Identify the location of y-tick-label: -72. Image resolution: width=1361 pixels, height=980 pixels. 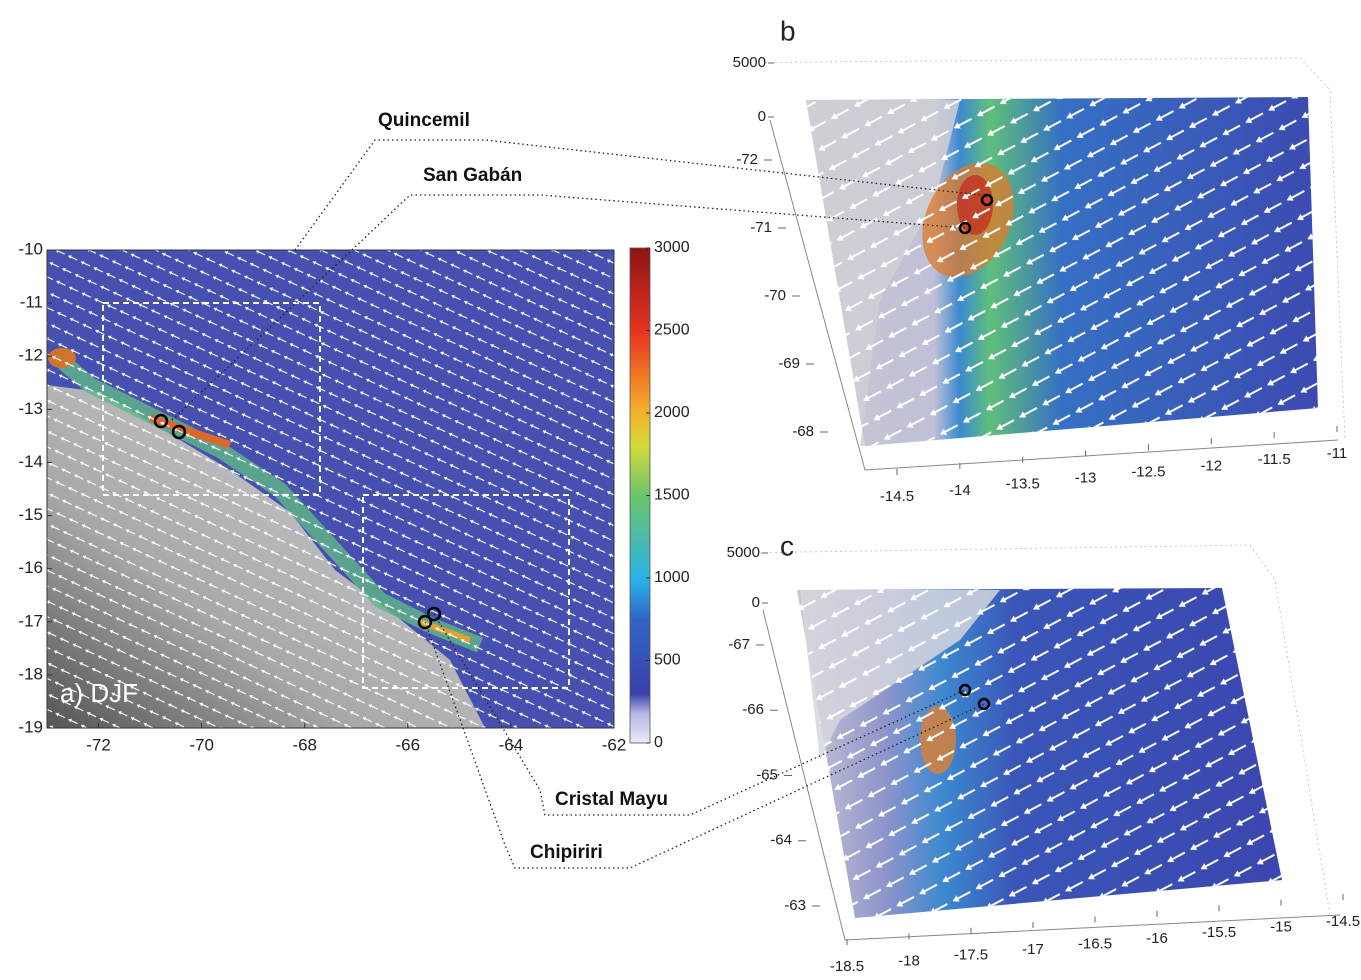
(747, 159).